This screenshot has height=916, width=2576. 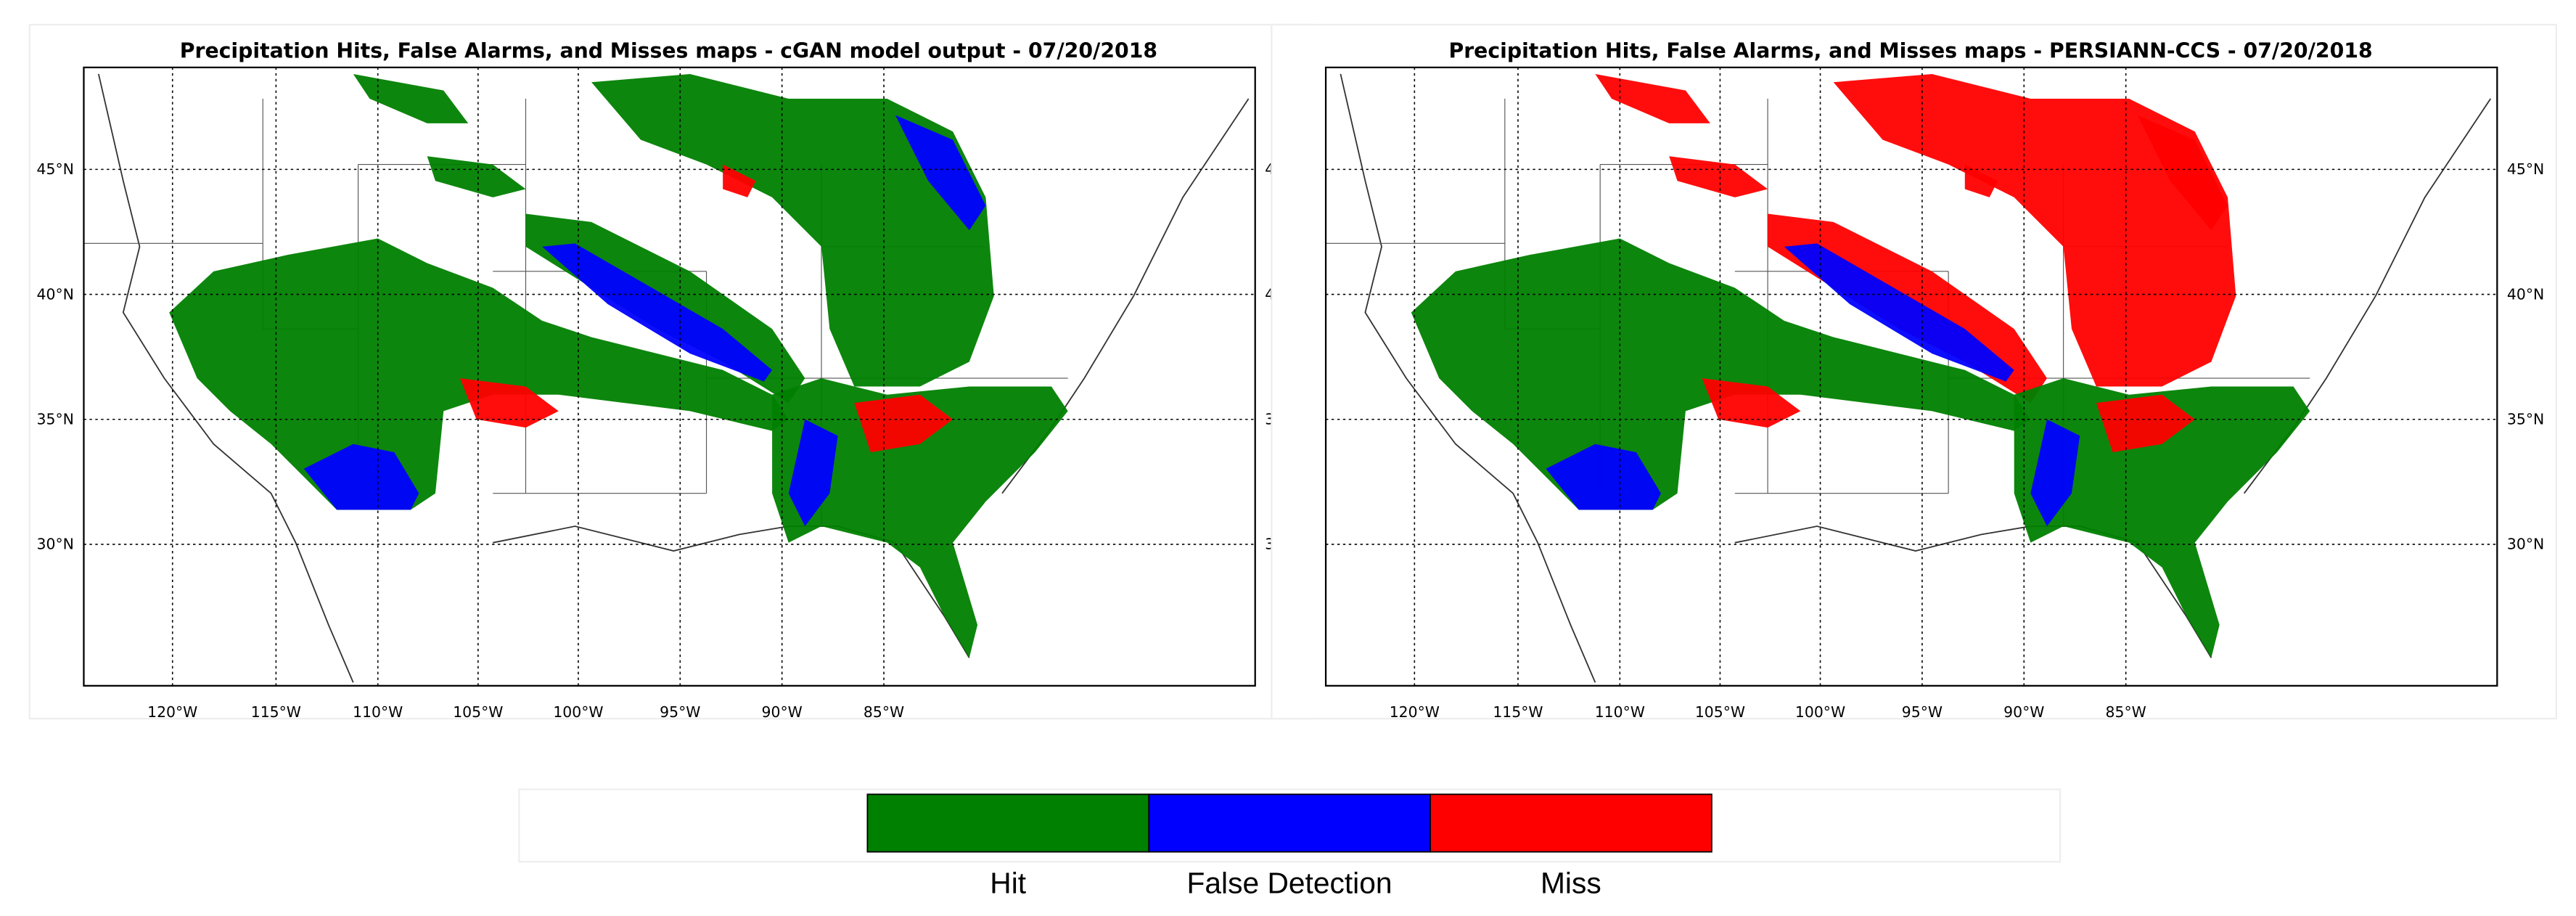 What do you see at coordinates (1008, 882) in the screenshot?
I see `legend-label: Hit` at bounding box center [1008, 882].